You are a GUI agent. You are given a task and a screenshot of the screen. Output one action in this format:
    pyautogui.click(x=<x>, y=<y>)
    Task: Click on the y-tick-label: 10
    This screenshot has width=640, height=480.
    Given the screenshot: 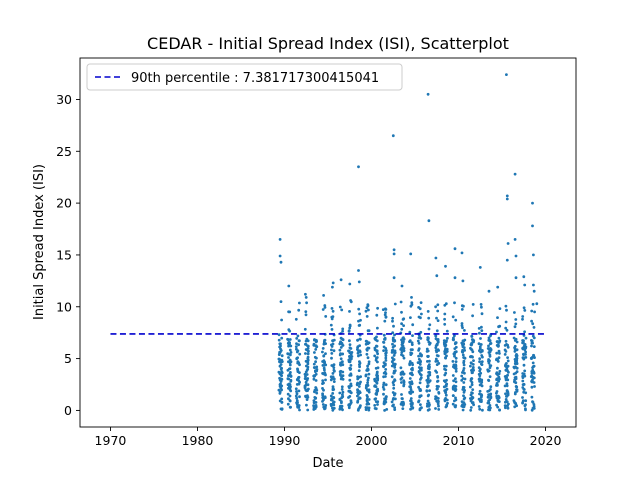 What is the action you would take?
    pyautogui.click(x=64, y=306)
    